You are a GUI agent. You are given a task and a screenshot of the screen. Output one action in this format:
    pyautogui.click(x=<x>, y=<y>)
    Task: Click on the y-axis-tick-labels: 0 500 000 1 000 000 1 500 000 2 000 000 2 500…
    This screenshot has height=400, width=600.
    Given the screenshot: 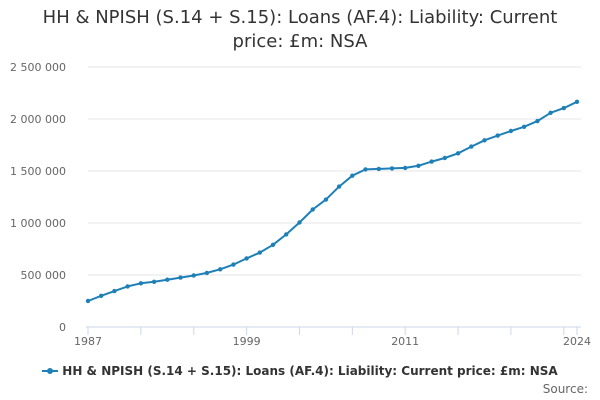 What is the action you would take?
    pyautogui.click(x=38, y=197)
    